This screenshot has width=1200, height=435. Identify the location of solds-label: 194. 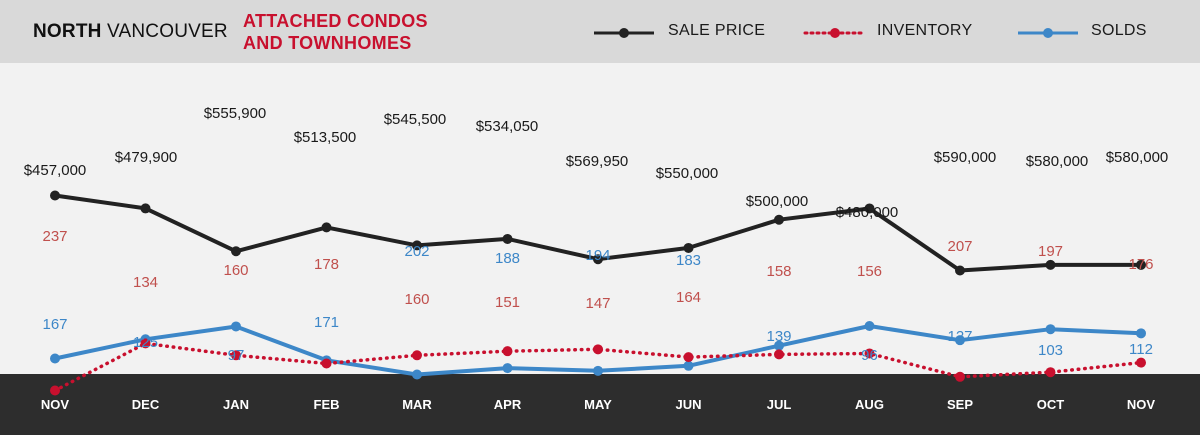
(597, 255).